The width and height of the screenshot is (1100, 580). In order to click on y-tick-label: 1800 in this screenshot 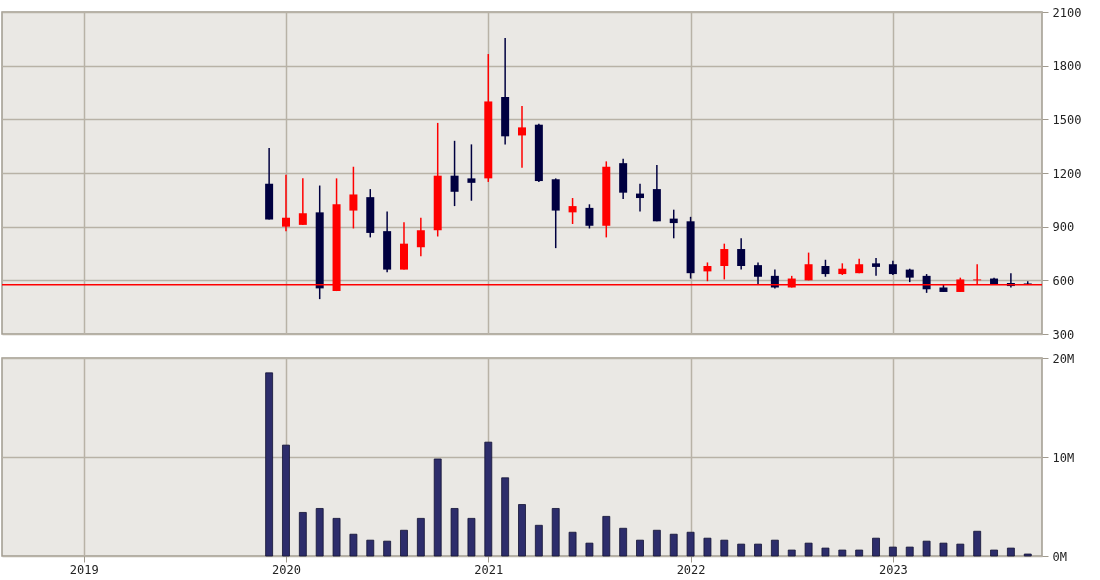, I will do `click(1067, 66)`.